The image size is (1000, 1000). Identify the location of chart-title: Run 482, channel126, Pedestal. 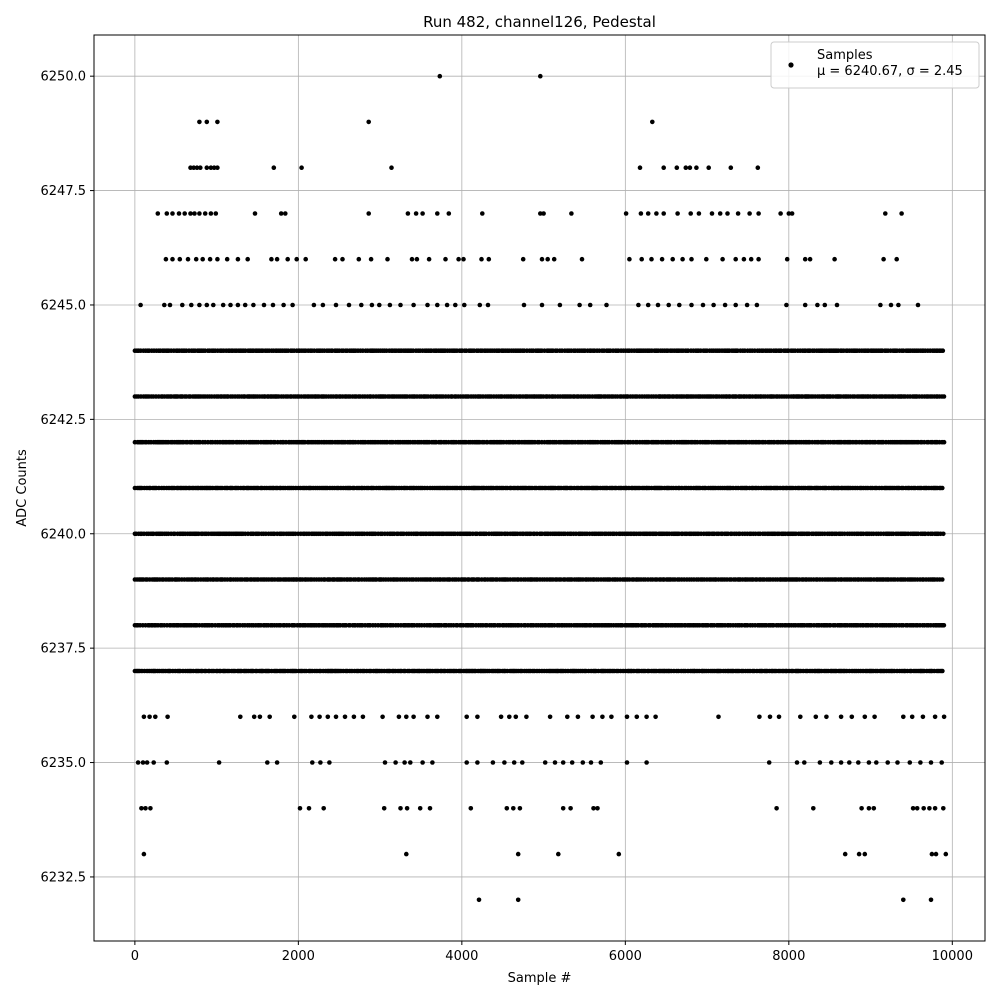
(539, 22).